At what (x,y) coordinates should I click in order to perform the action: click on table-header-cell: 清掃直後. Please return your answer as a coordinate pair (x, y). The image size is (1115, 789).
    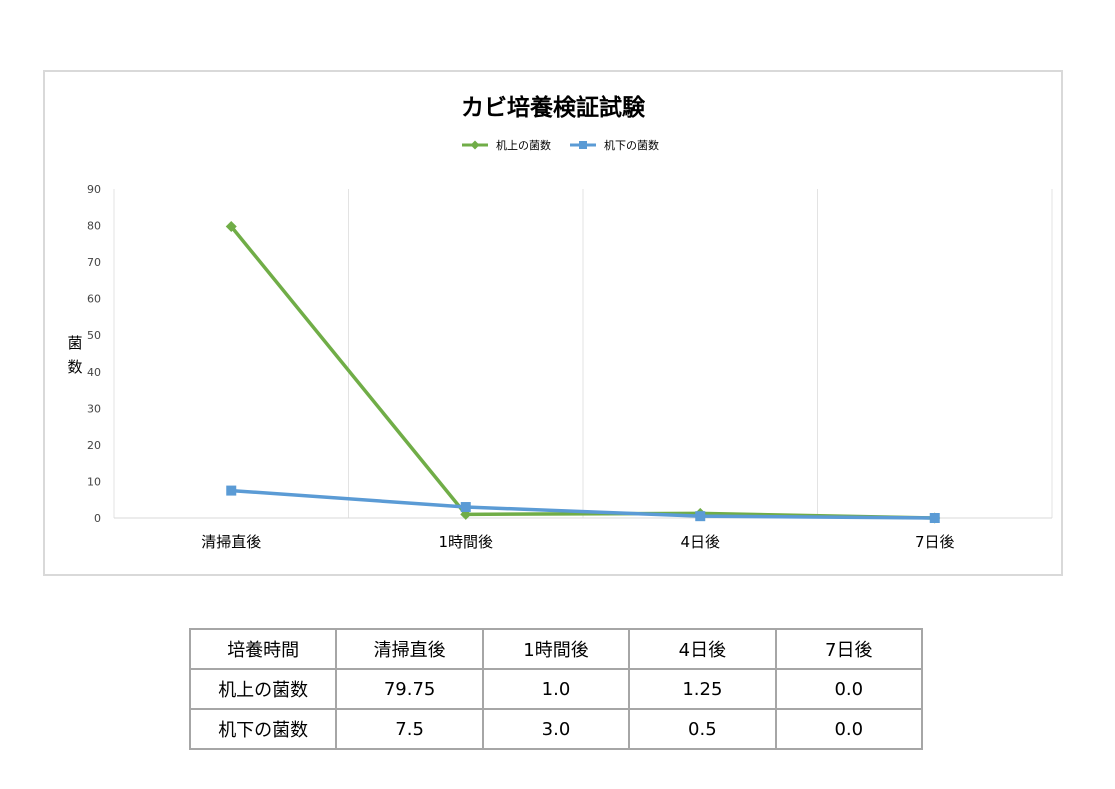
    Looking at the image, I should click on (409, 649).